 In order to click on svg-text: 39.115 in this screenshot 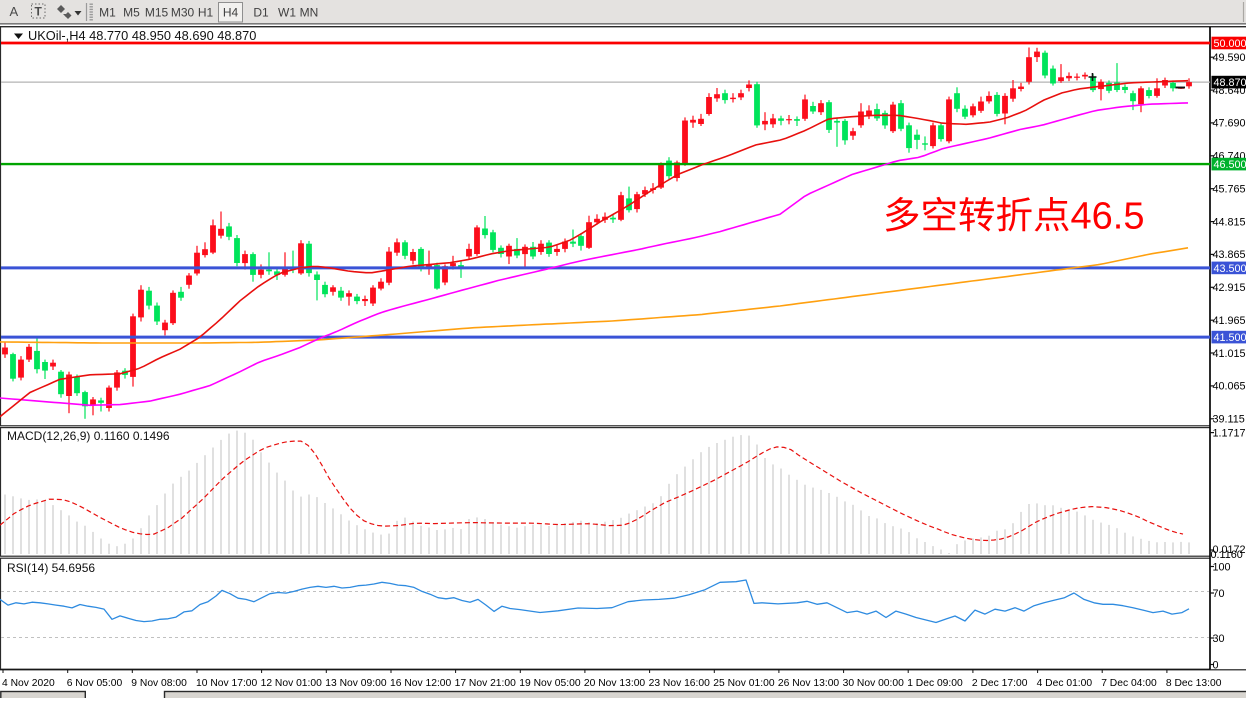, I will do `click(1229, 420)`.